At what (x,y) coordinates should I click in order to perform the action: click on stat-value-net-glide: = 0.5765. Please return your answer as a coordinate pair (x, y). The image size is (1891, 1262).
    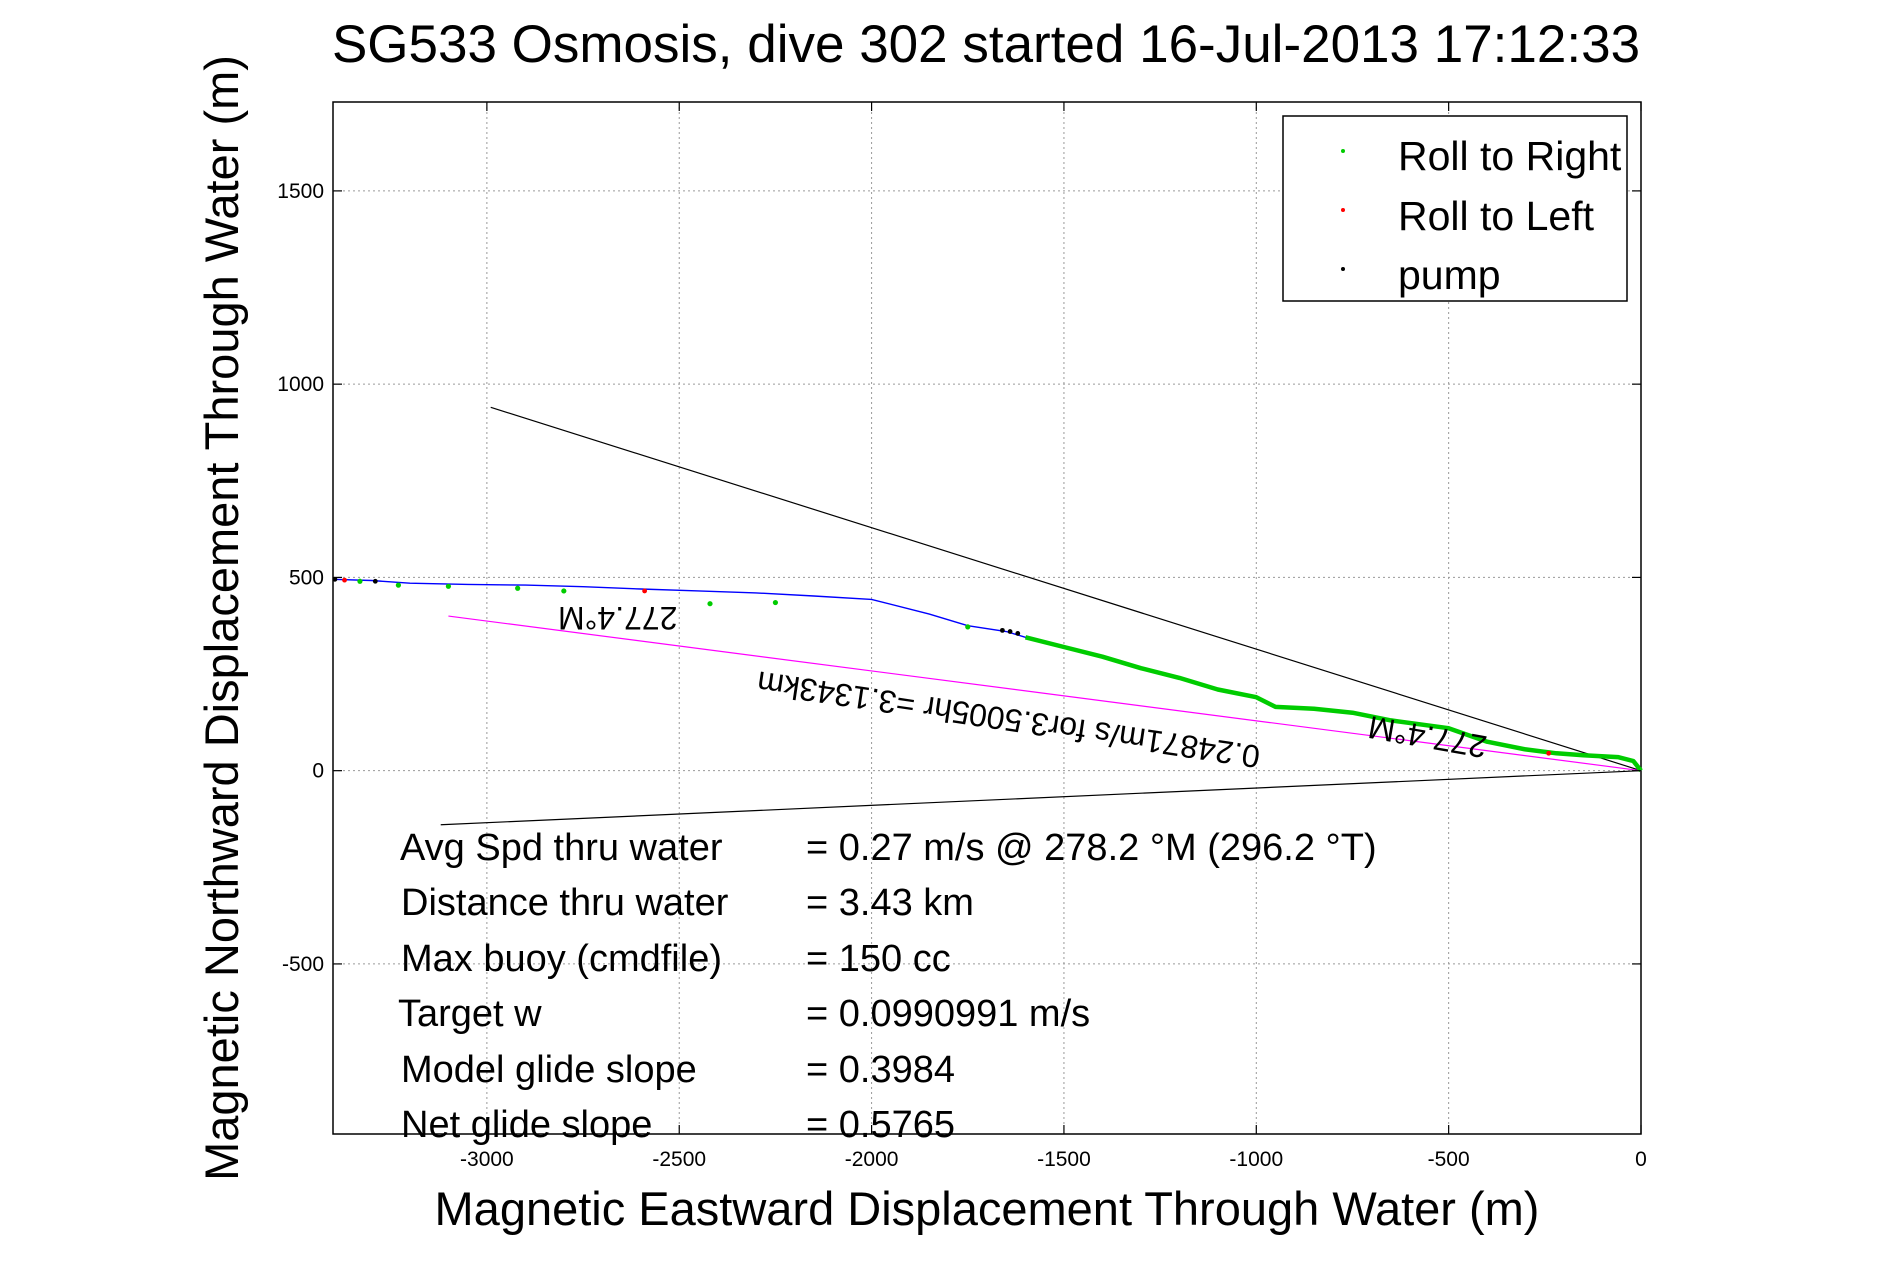
    Looking at the image, I should click on (880, 1125).